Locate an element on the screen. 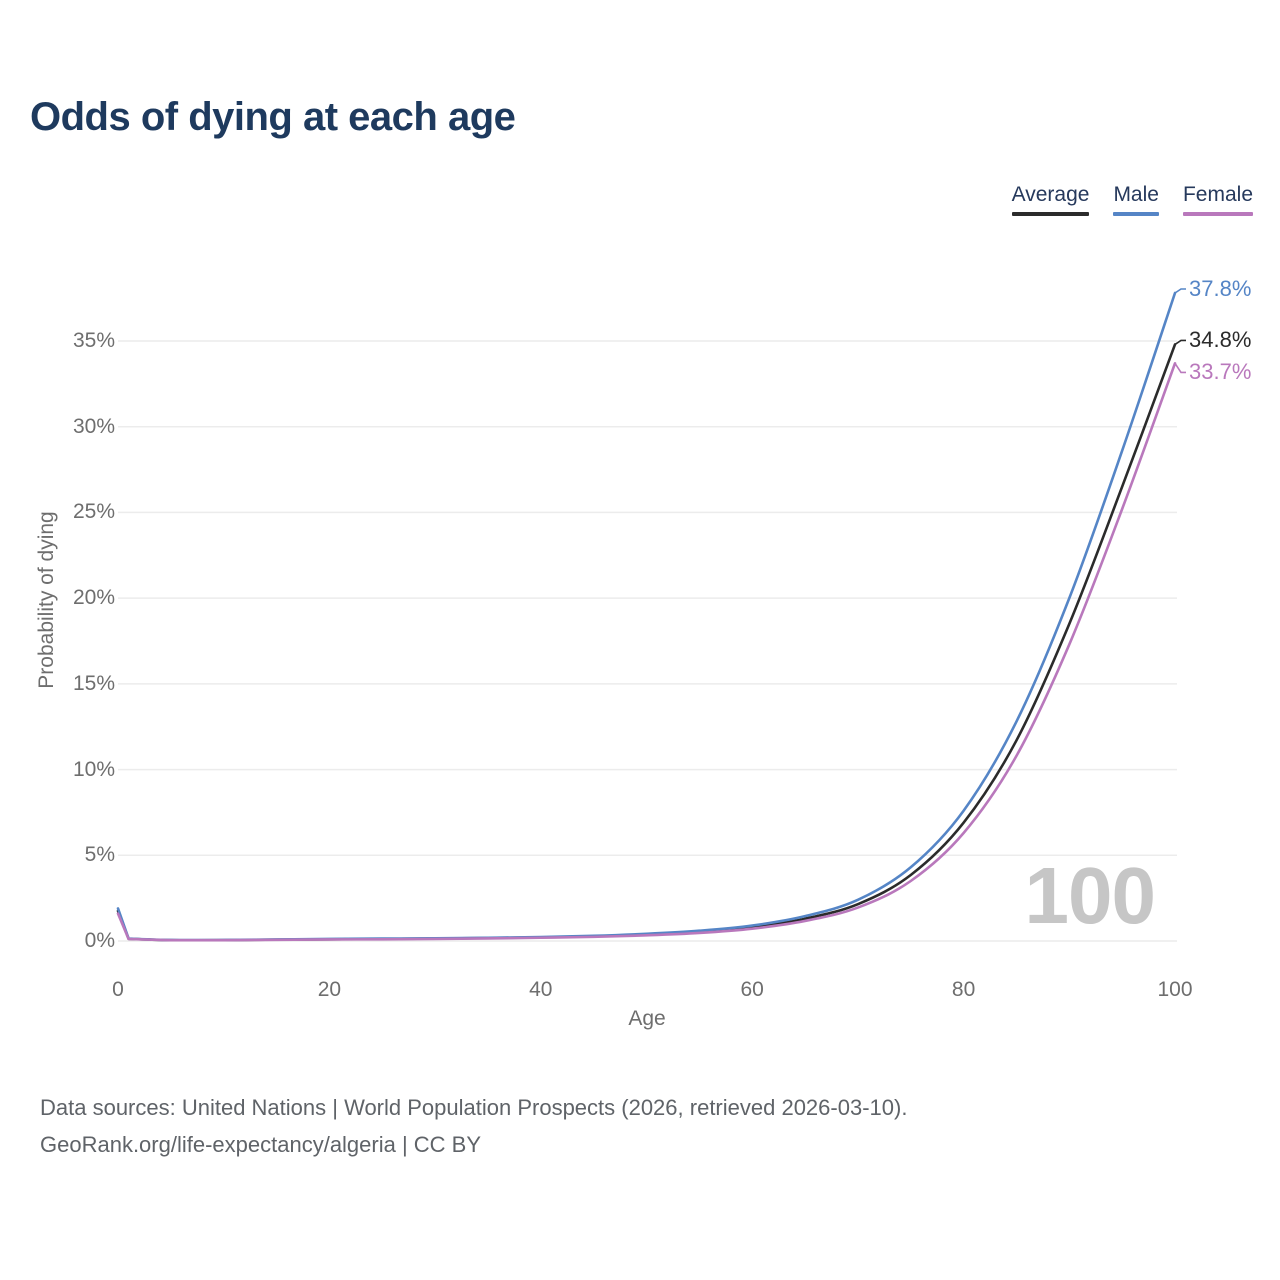 This screenshot has height=1280, width=1280. end-label-average: 34.8% is located at coordinates (1220, 340).